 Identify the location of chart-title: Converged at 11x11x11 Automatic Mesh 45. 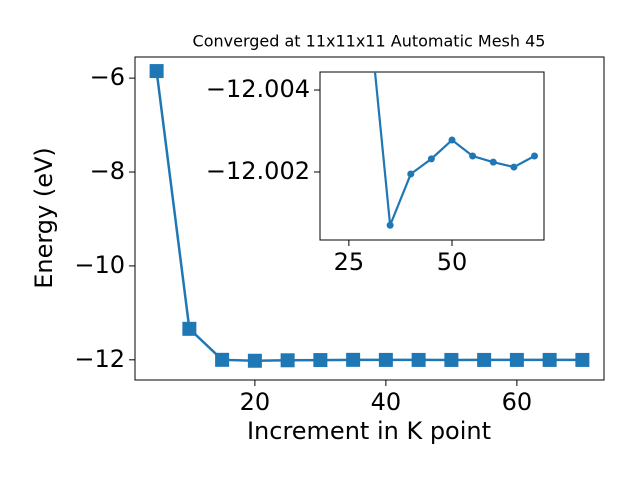
(369, 41).